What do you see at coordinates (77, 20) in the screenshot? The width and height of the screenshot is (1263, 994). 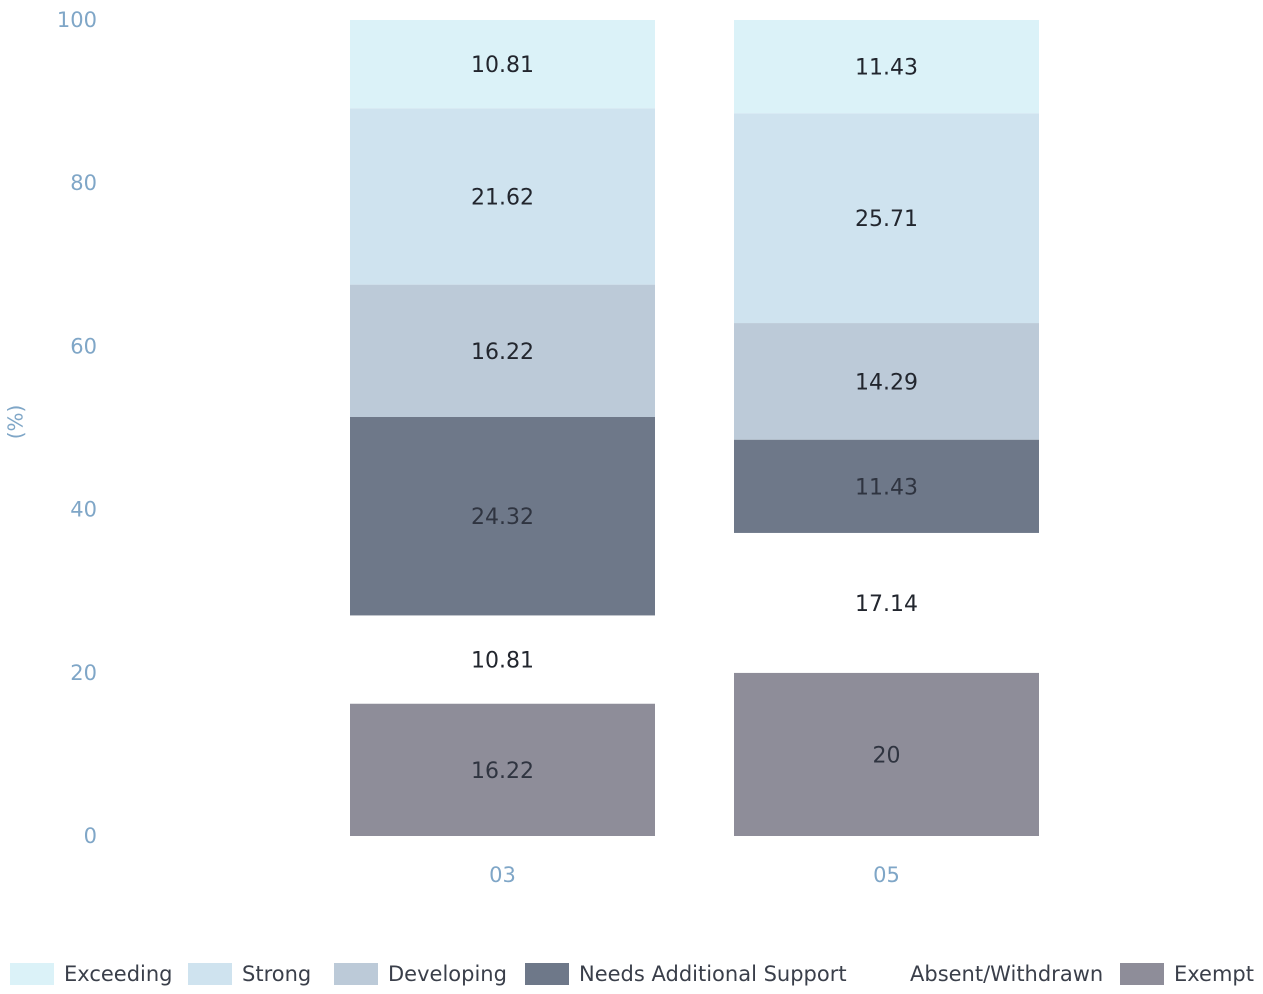 I see `y-tick-label: 100` at bounding box center [77, 20].